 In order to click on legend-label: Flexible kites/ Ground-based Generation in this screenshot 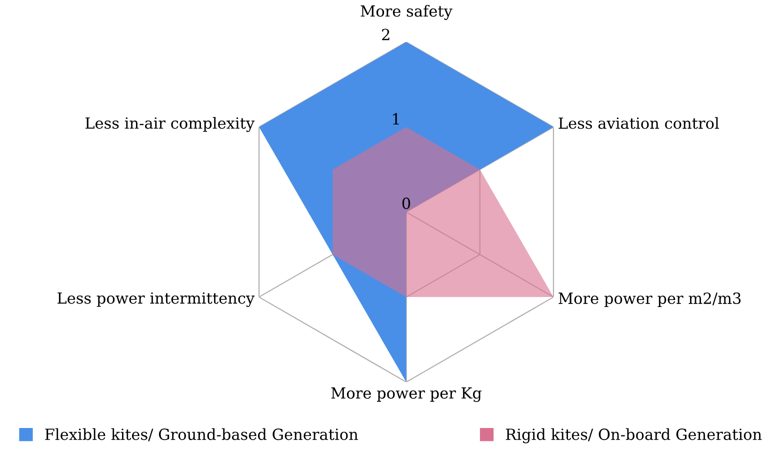, I will do `click(201, 435)`.